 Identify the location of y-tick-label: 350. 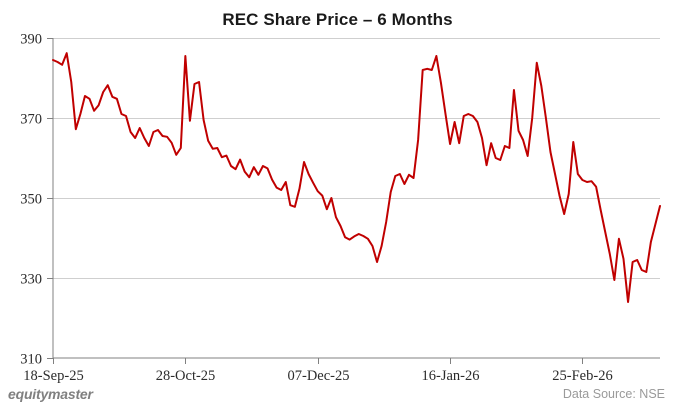
(31, 200).